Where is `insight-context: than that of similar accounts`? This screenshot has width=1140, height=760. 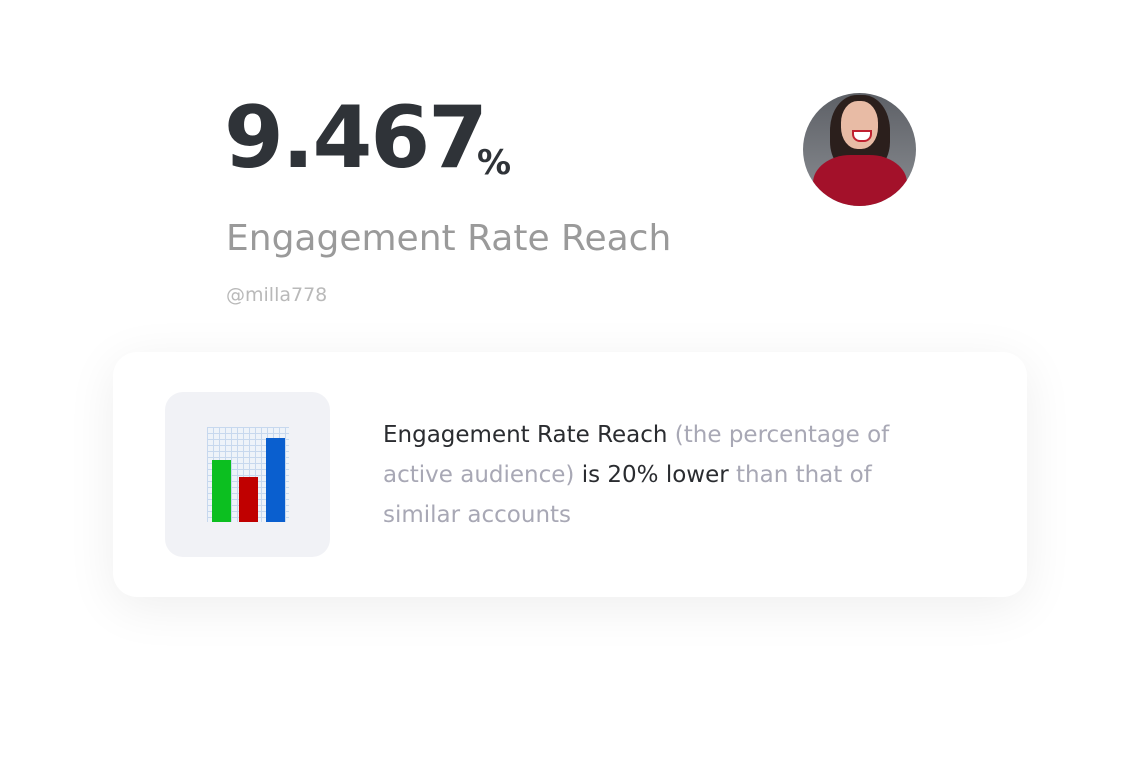
insight-context: than that of similar accounts is located at coordinates (627, 495).